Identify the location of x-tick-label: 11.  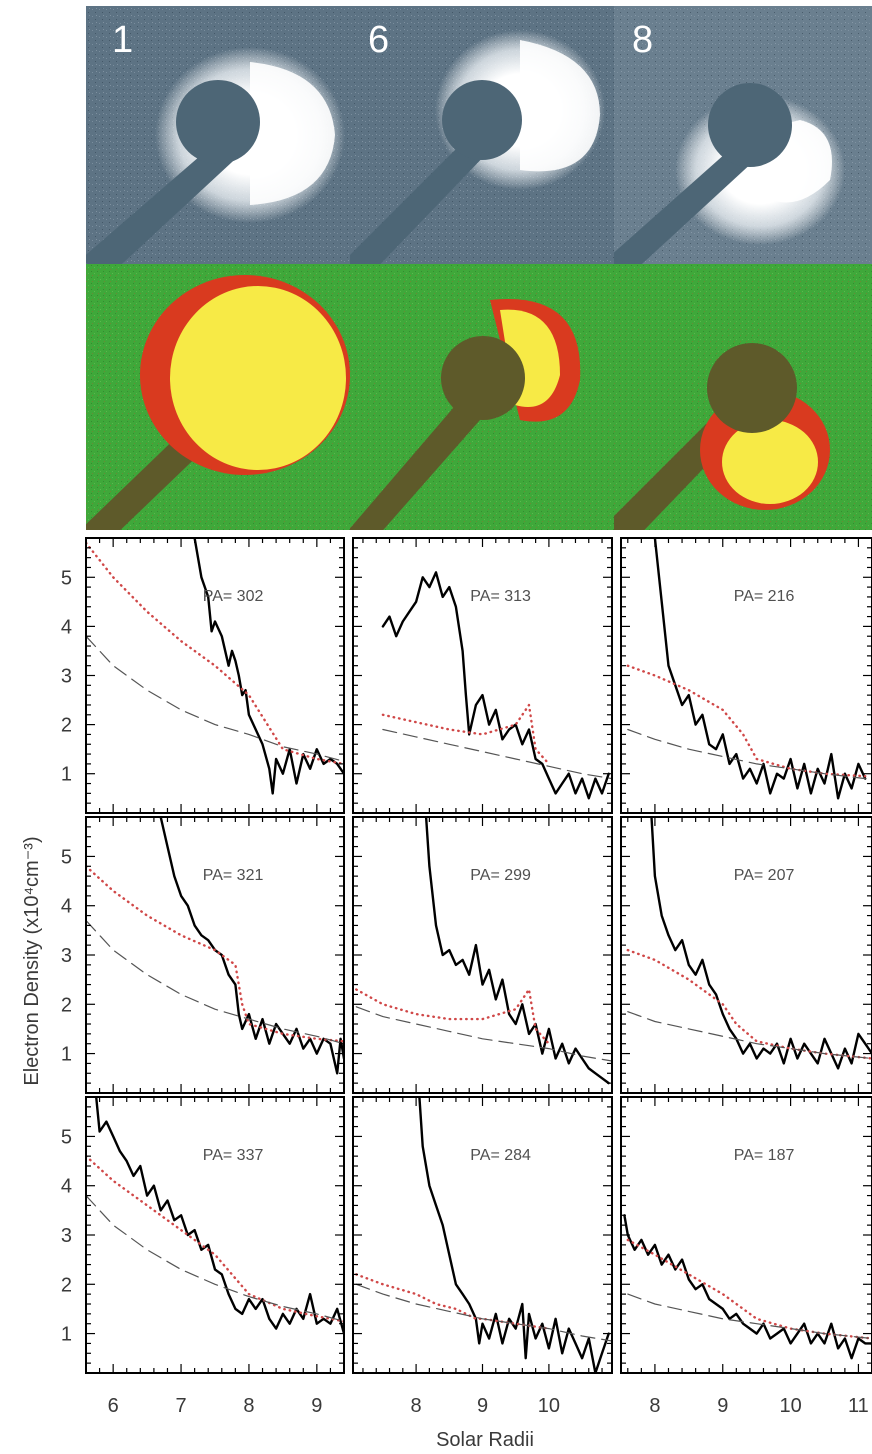
(858, 1406).